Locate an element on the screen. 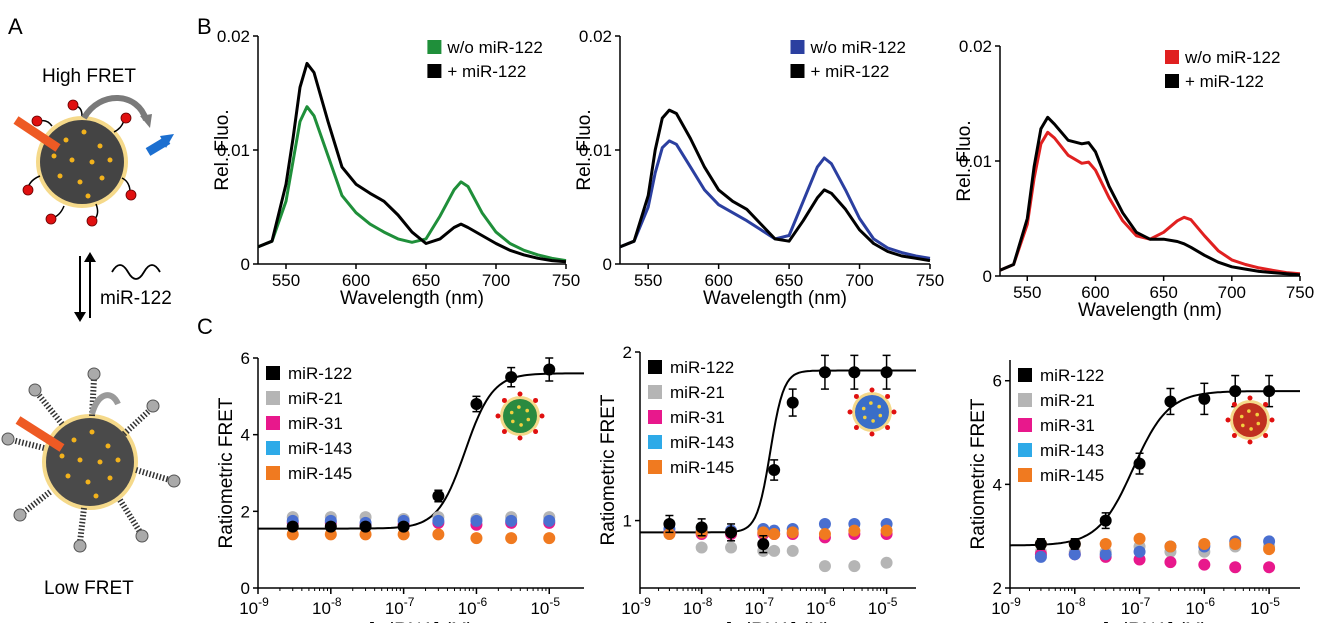  x-tick-label: 550 is located at coordinates (1027, 292).